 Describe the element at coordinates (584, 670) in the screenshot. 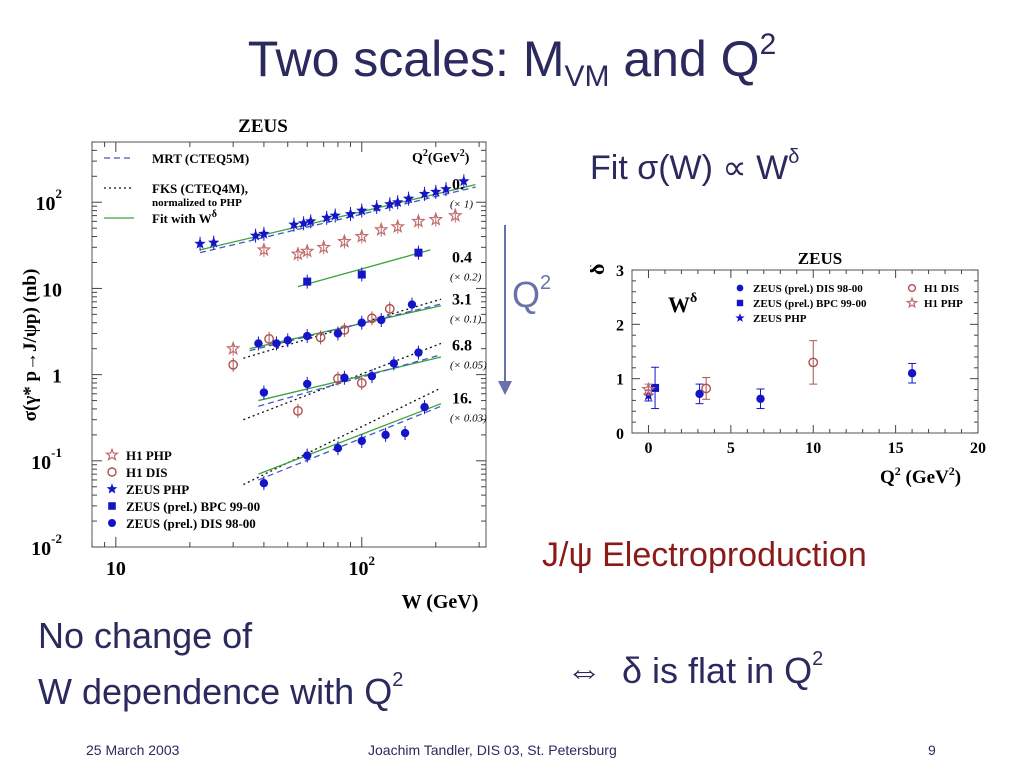

I see `double-arrow-icon: ⇔` at that location.